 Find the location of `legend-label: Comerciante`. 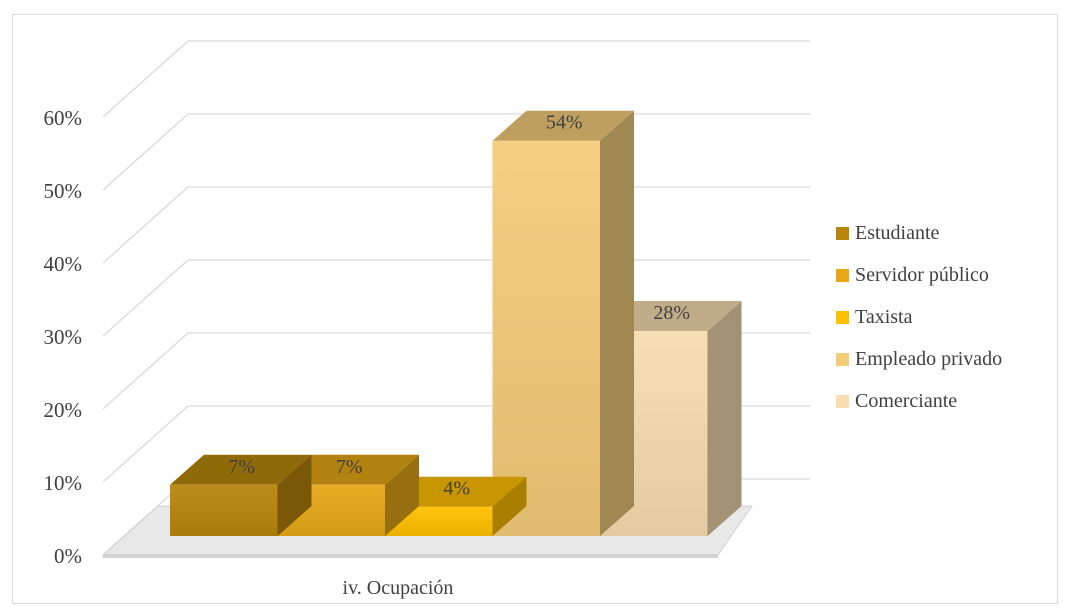

legend-label: Comerciante is located at coordinates (906, 401).